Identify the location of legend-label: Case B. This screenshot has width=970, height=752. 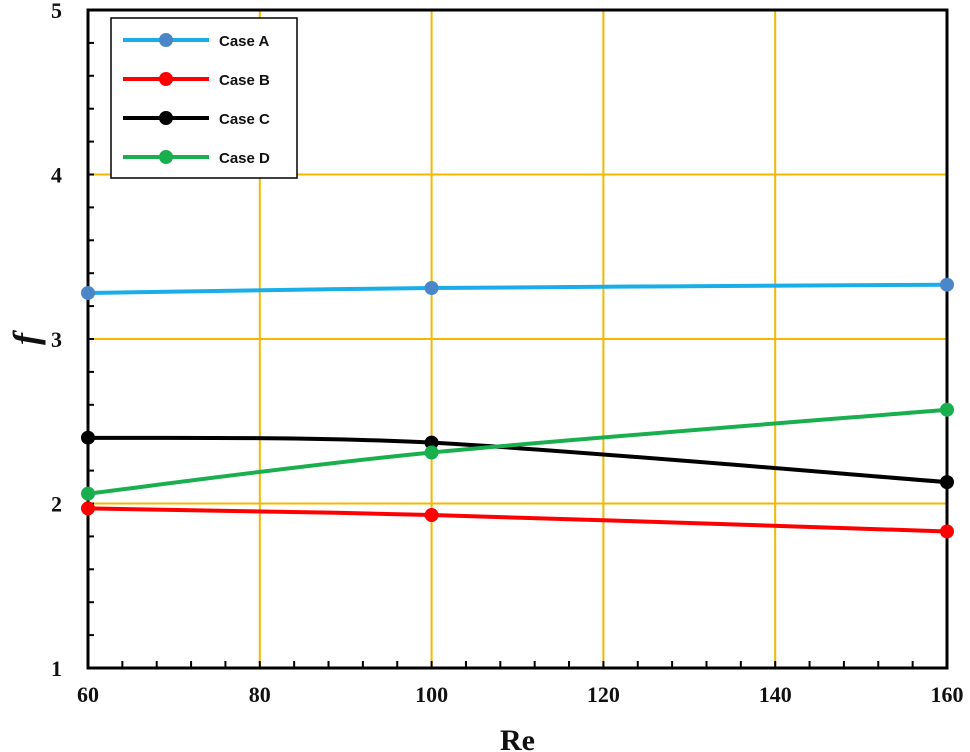
(244, 80).